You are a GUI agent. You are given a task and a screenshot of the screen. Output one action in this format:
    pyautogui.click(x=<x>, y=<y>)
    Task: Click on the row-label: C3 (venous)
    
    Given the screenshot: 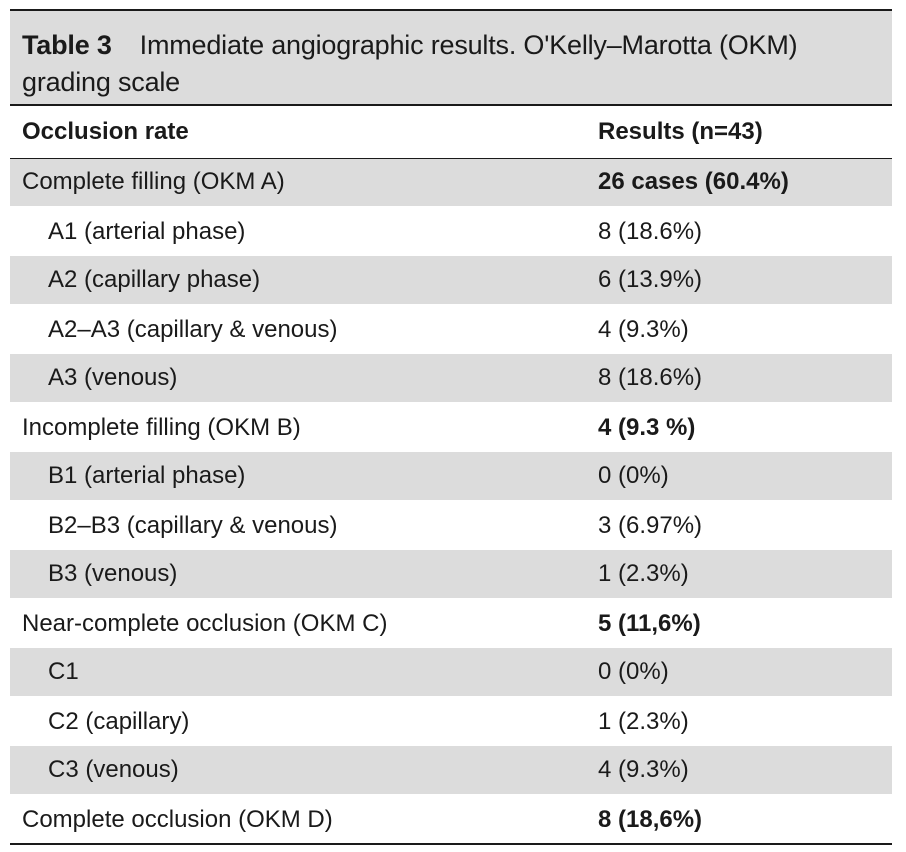 What is the action you would take?
    pyautogui.click(x=298, y=771)
    